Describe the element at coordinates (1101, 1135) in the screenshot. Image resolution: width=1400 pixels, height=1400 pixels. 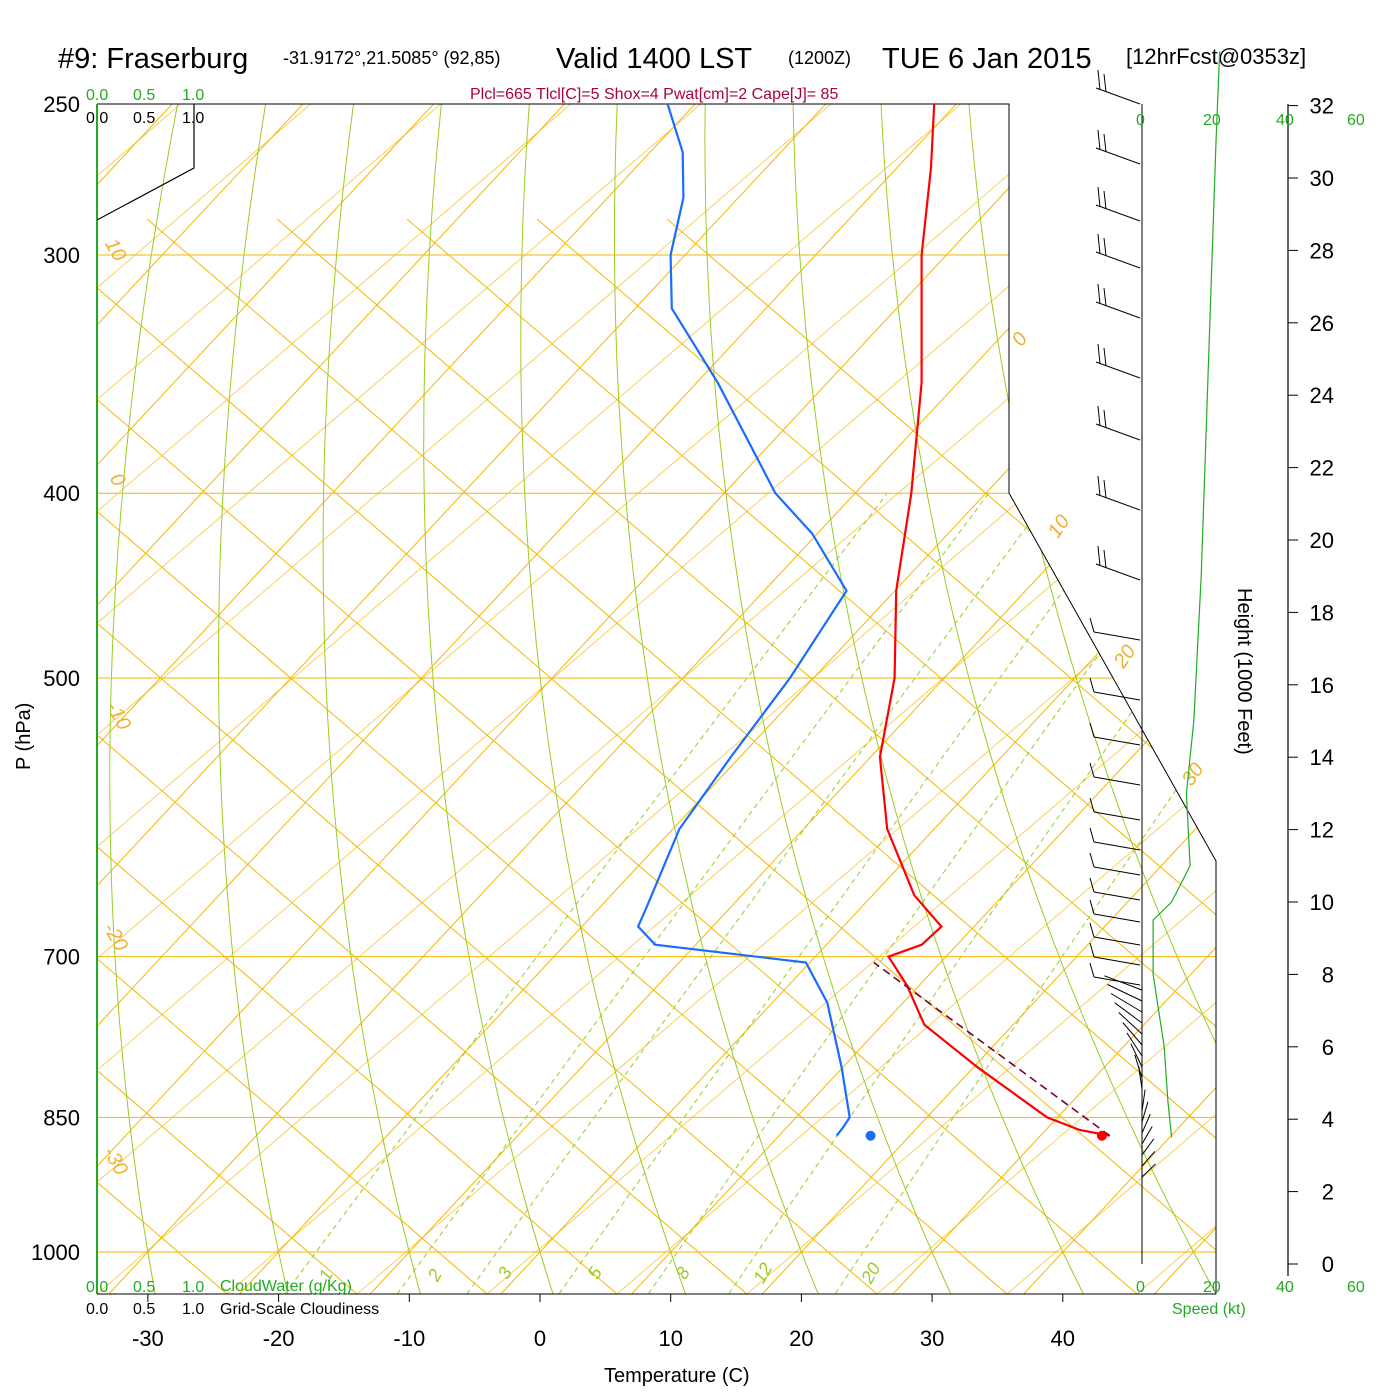
I see `surface-temperature-point` at that location.